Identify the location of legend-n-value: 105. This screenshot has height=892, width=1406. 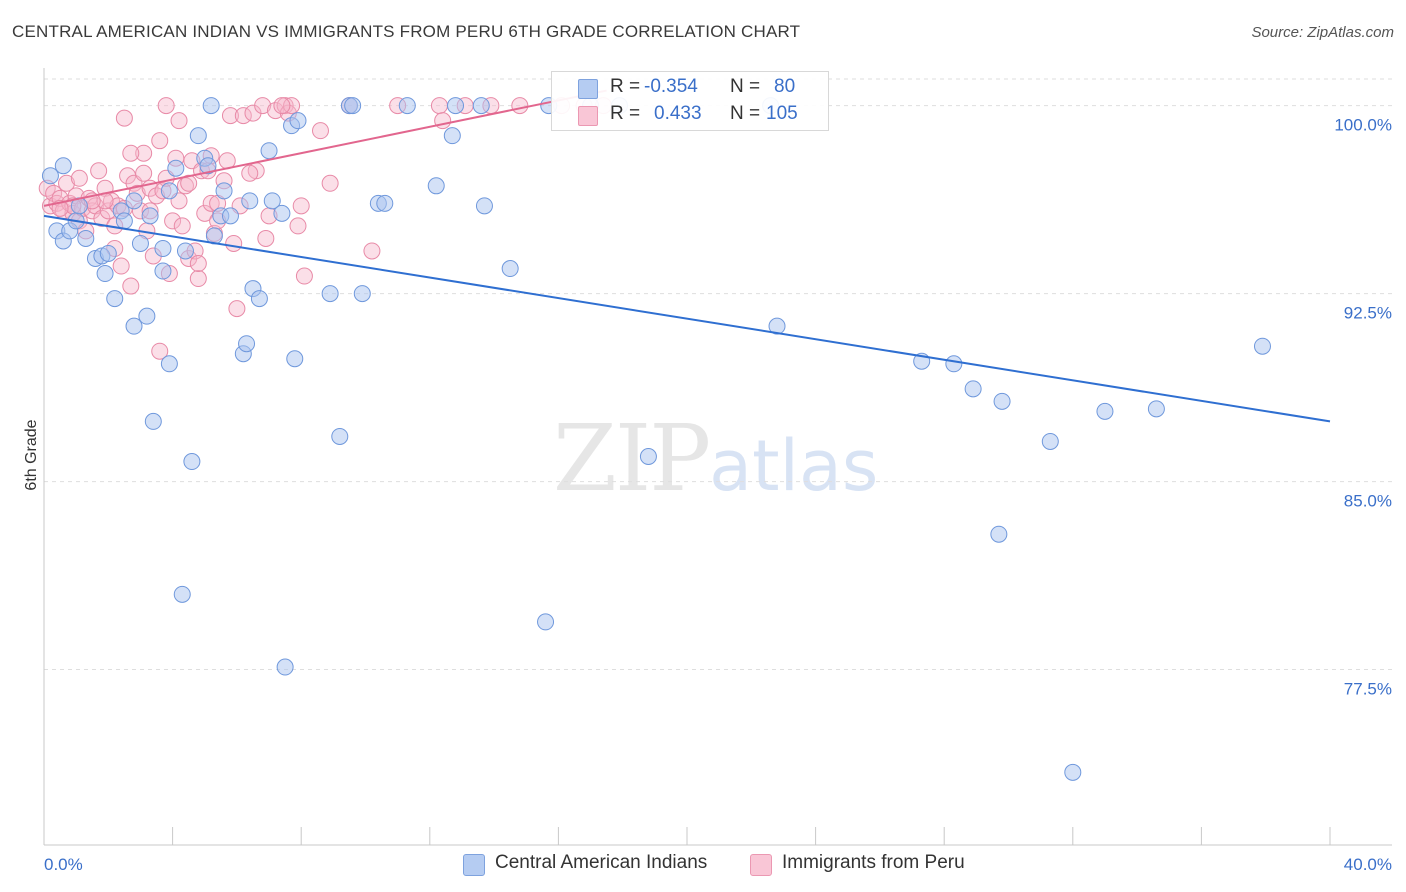
(782, 113).